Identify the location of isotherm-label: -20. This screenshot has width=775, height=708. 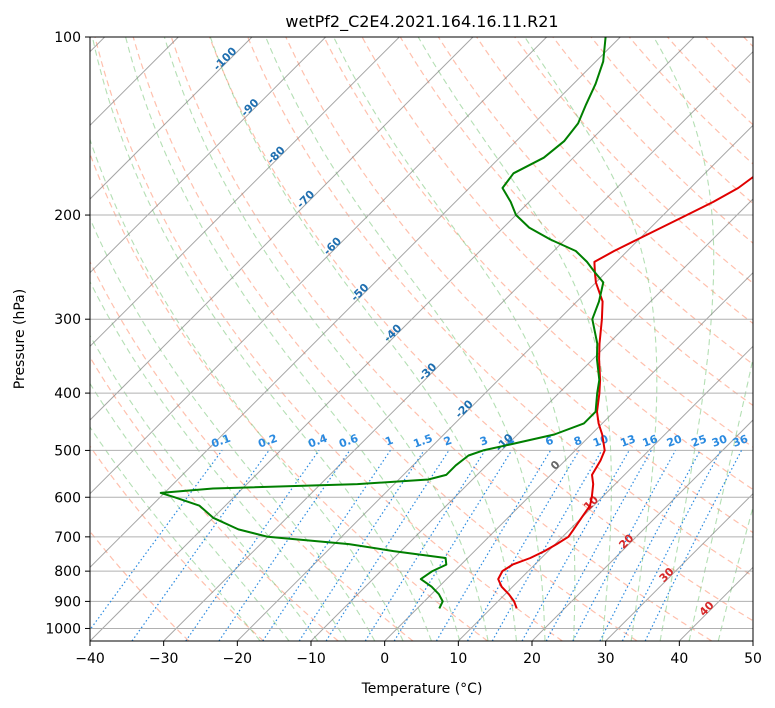
(464, 408).